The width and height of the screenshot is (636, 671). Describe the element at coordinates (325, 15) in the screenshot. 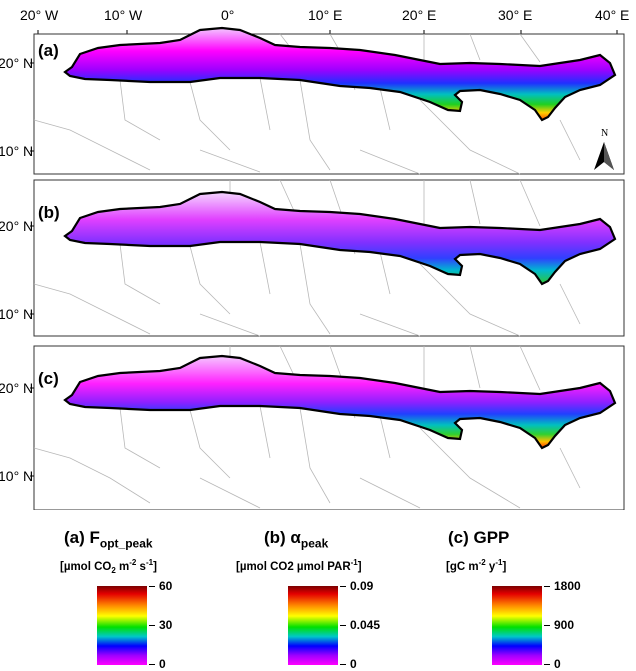

I see `x-tick-label: 10° E` at that location.